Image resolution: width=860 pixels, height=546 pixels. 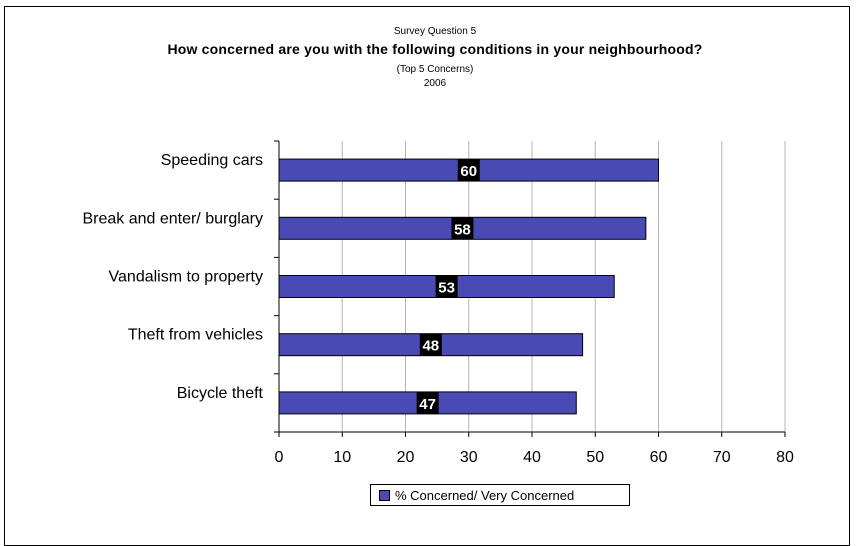 What do you see at coordinates (595, 457) in the screenshot?
I see `x-tick-label: 50` at bounding box center [595, 457].